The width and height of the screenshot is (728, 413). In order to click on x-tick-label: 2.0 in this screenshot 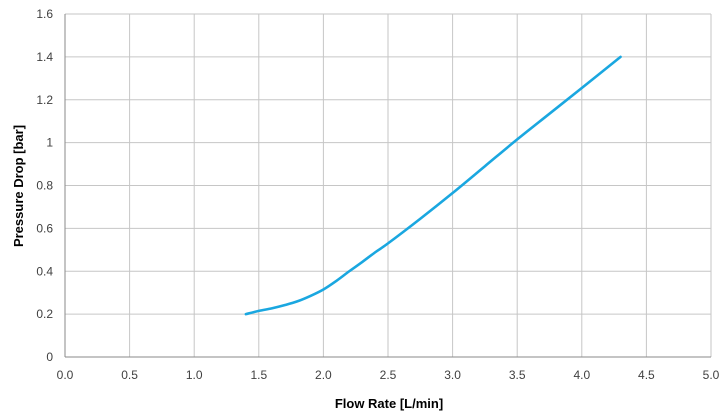, I will do `click(323, 375)`.